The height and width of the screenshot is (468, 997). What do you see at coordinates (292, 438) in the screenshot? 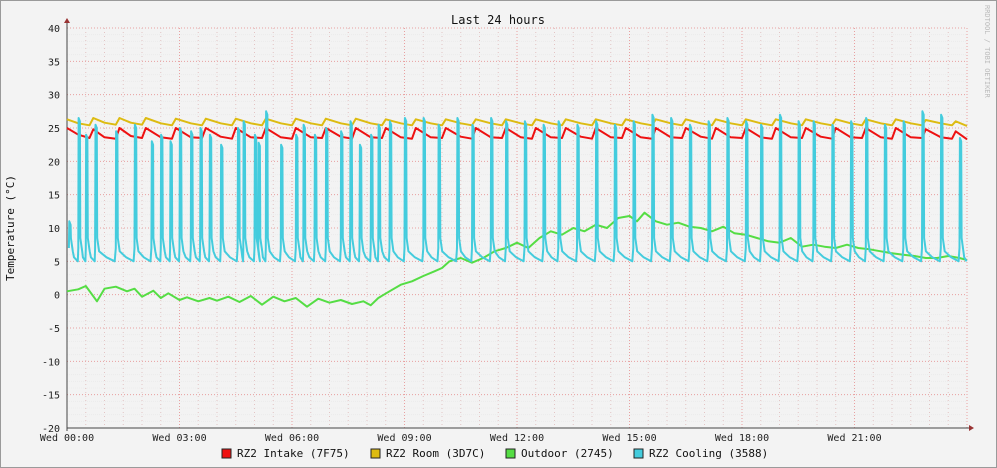
I see `x-tick-label: Wed 06:00` at bounding box center [292, 438].